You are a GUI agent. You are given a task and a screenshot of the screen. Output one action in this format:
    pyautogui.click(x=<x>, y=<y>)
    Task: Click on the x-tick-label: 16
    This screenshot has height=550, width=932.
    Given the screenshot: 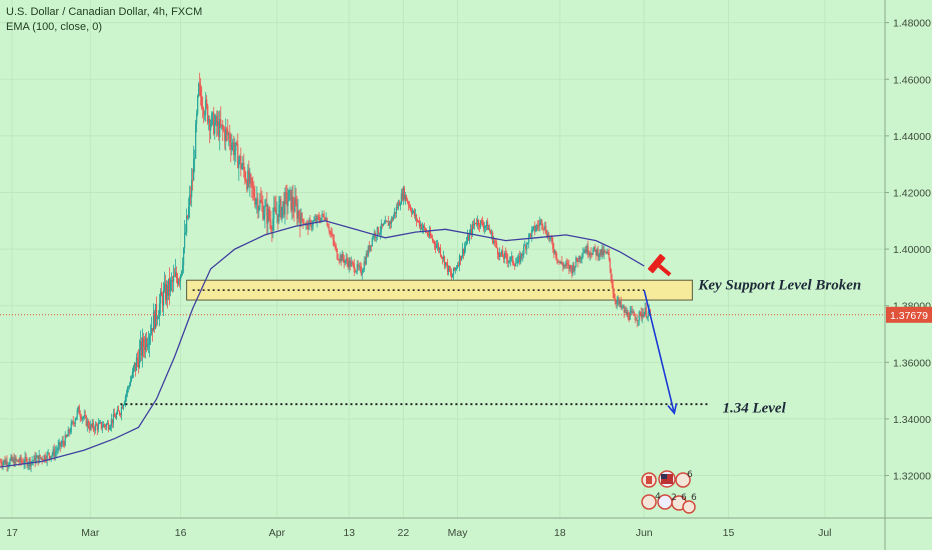 What is the action you would take?
    pyautogui.click(x=181, y=533)
    